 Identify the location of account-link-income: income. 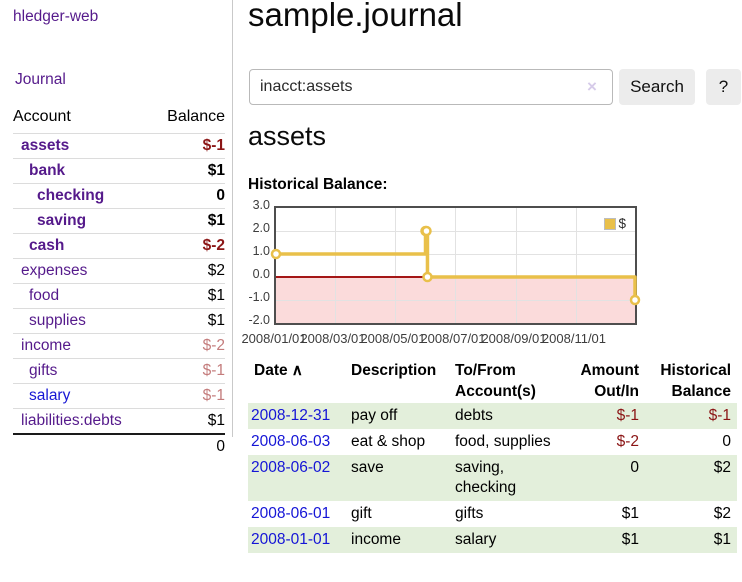
(46, 345).